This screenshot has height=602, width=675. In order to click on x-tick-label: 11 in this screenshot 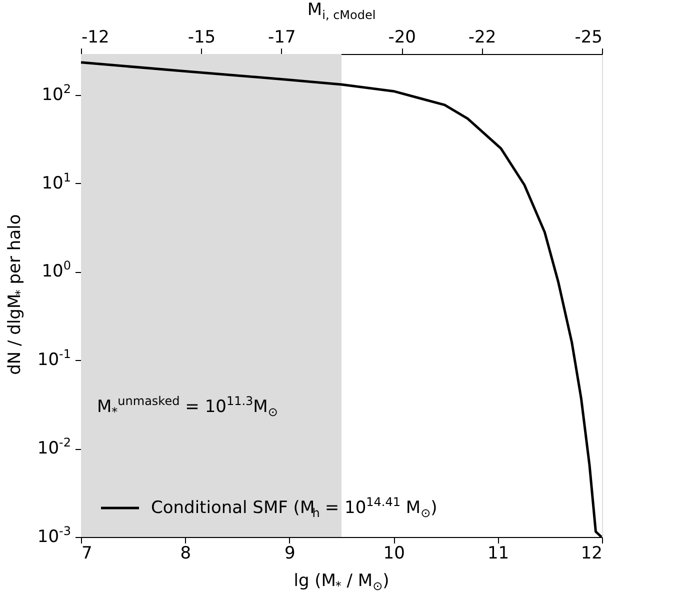, I will do `click(498, 554)`.